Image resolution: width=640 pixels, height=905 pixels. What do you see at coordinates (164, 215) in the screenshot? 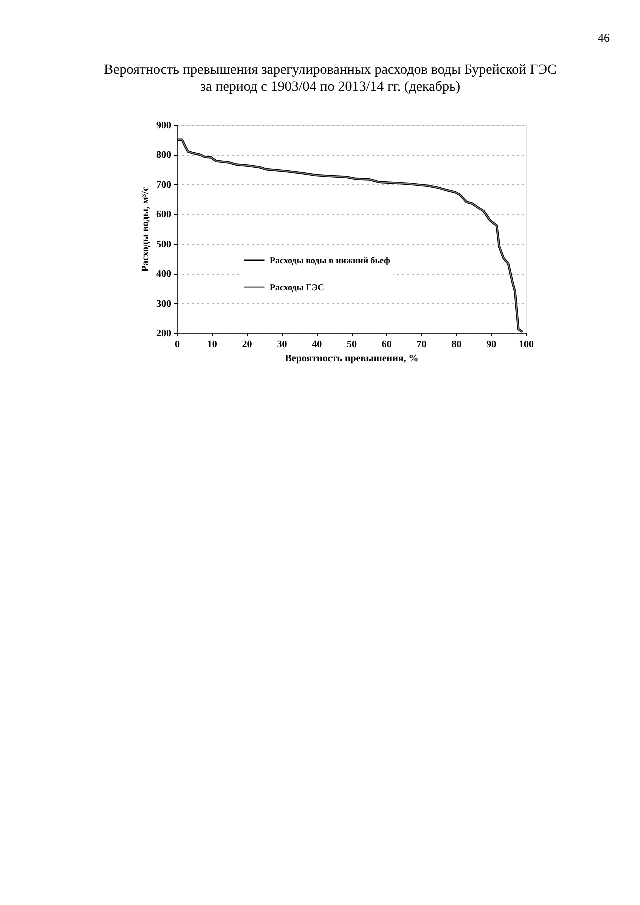
I see `y-tick-label: 600` at bounding box center [164, 215].